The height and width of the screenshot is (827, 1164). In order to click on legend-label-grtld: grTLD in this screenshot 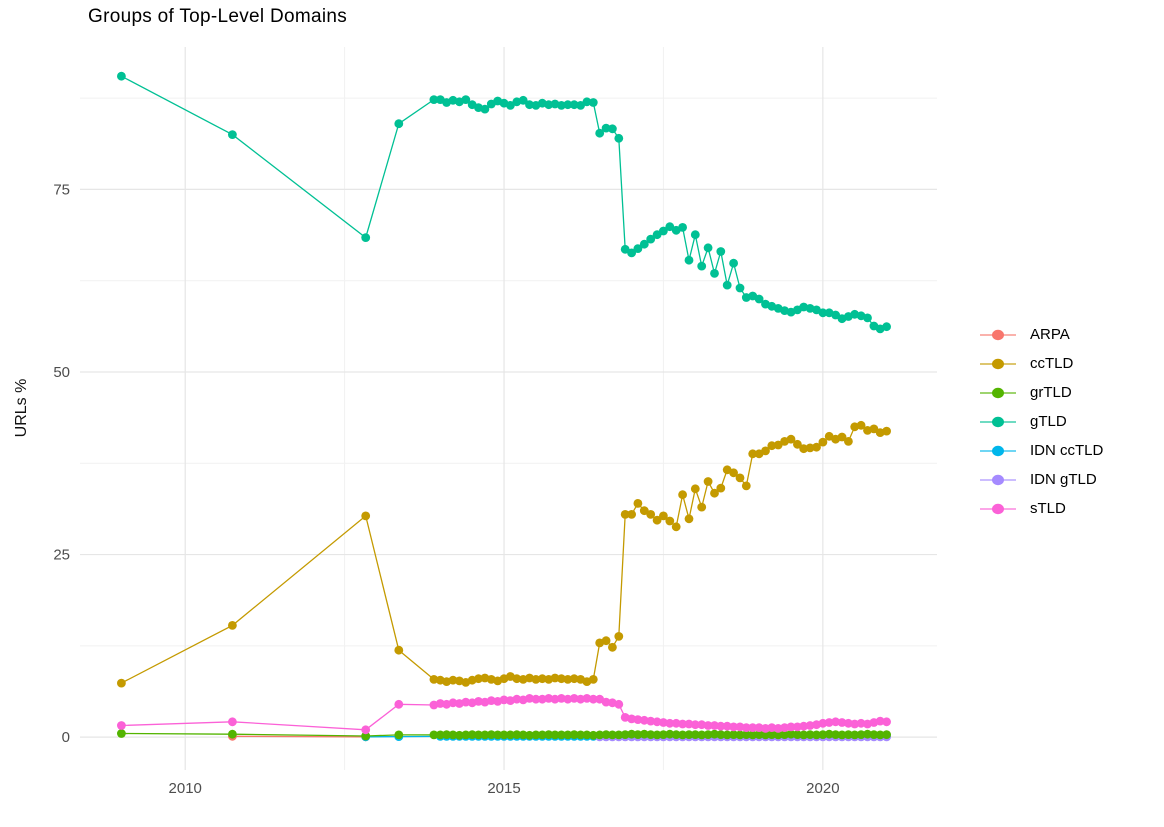, I will do `click(1051, 392)`.